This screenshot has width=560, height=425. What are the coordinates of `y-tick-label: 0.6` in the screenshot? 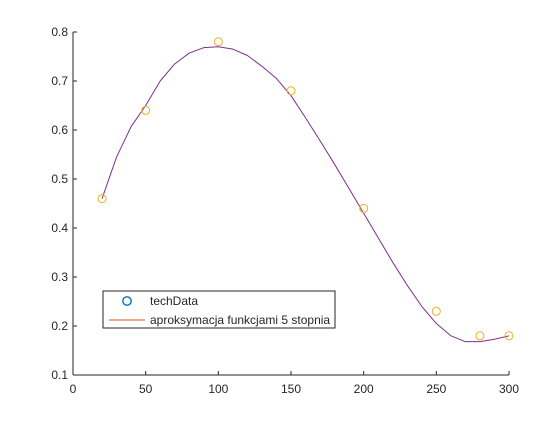 It's located at (59, 130).